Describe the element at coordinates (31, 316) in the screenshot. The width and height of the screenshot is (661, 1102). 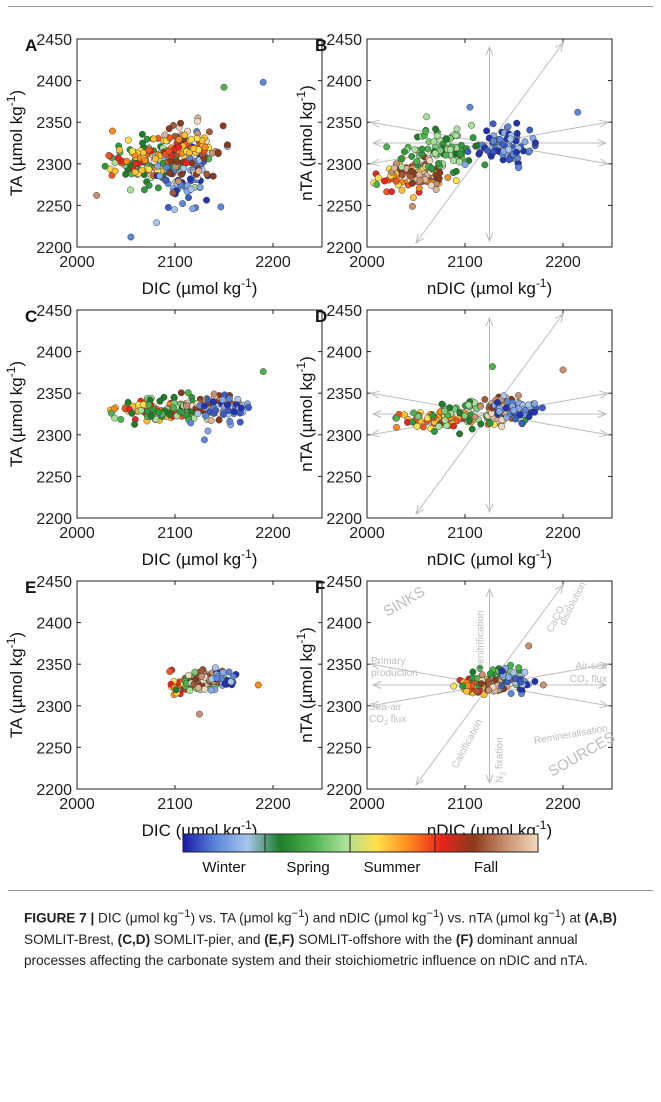
I see `panel-letter: C` at that location.